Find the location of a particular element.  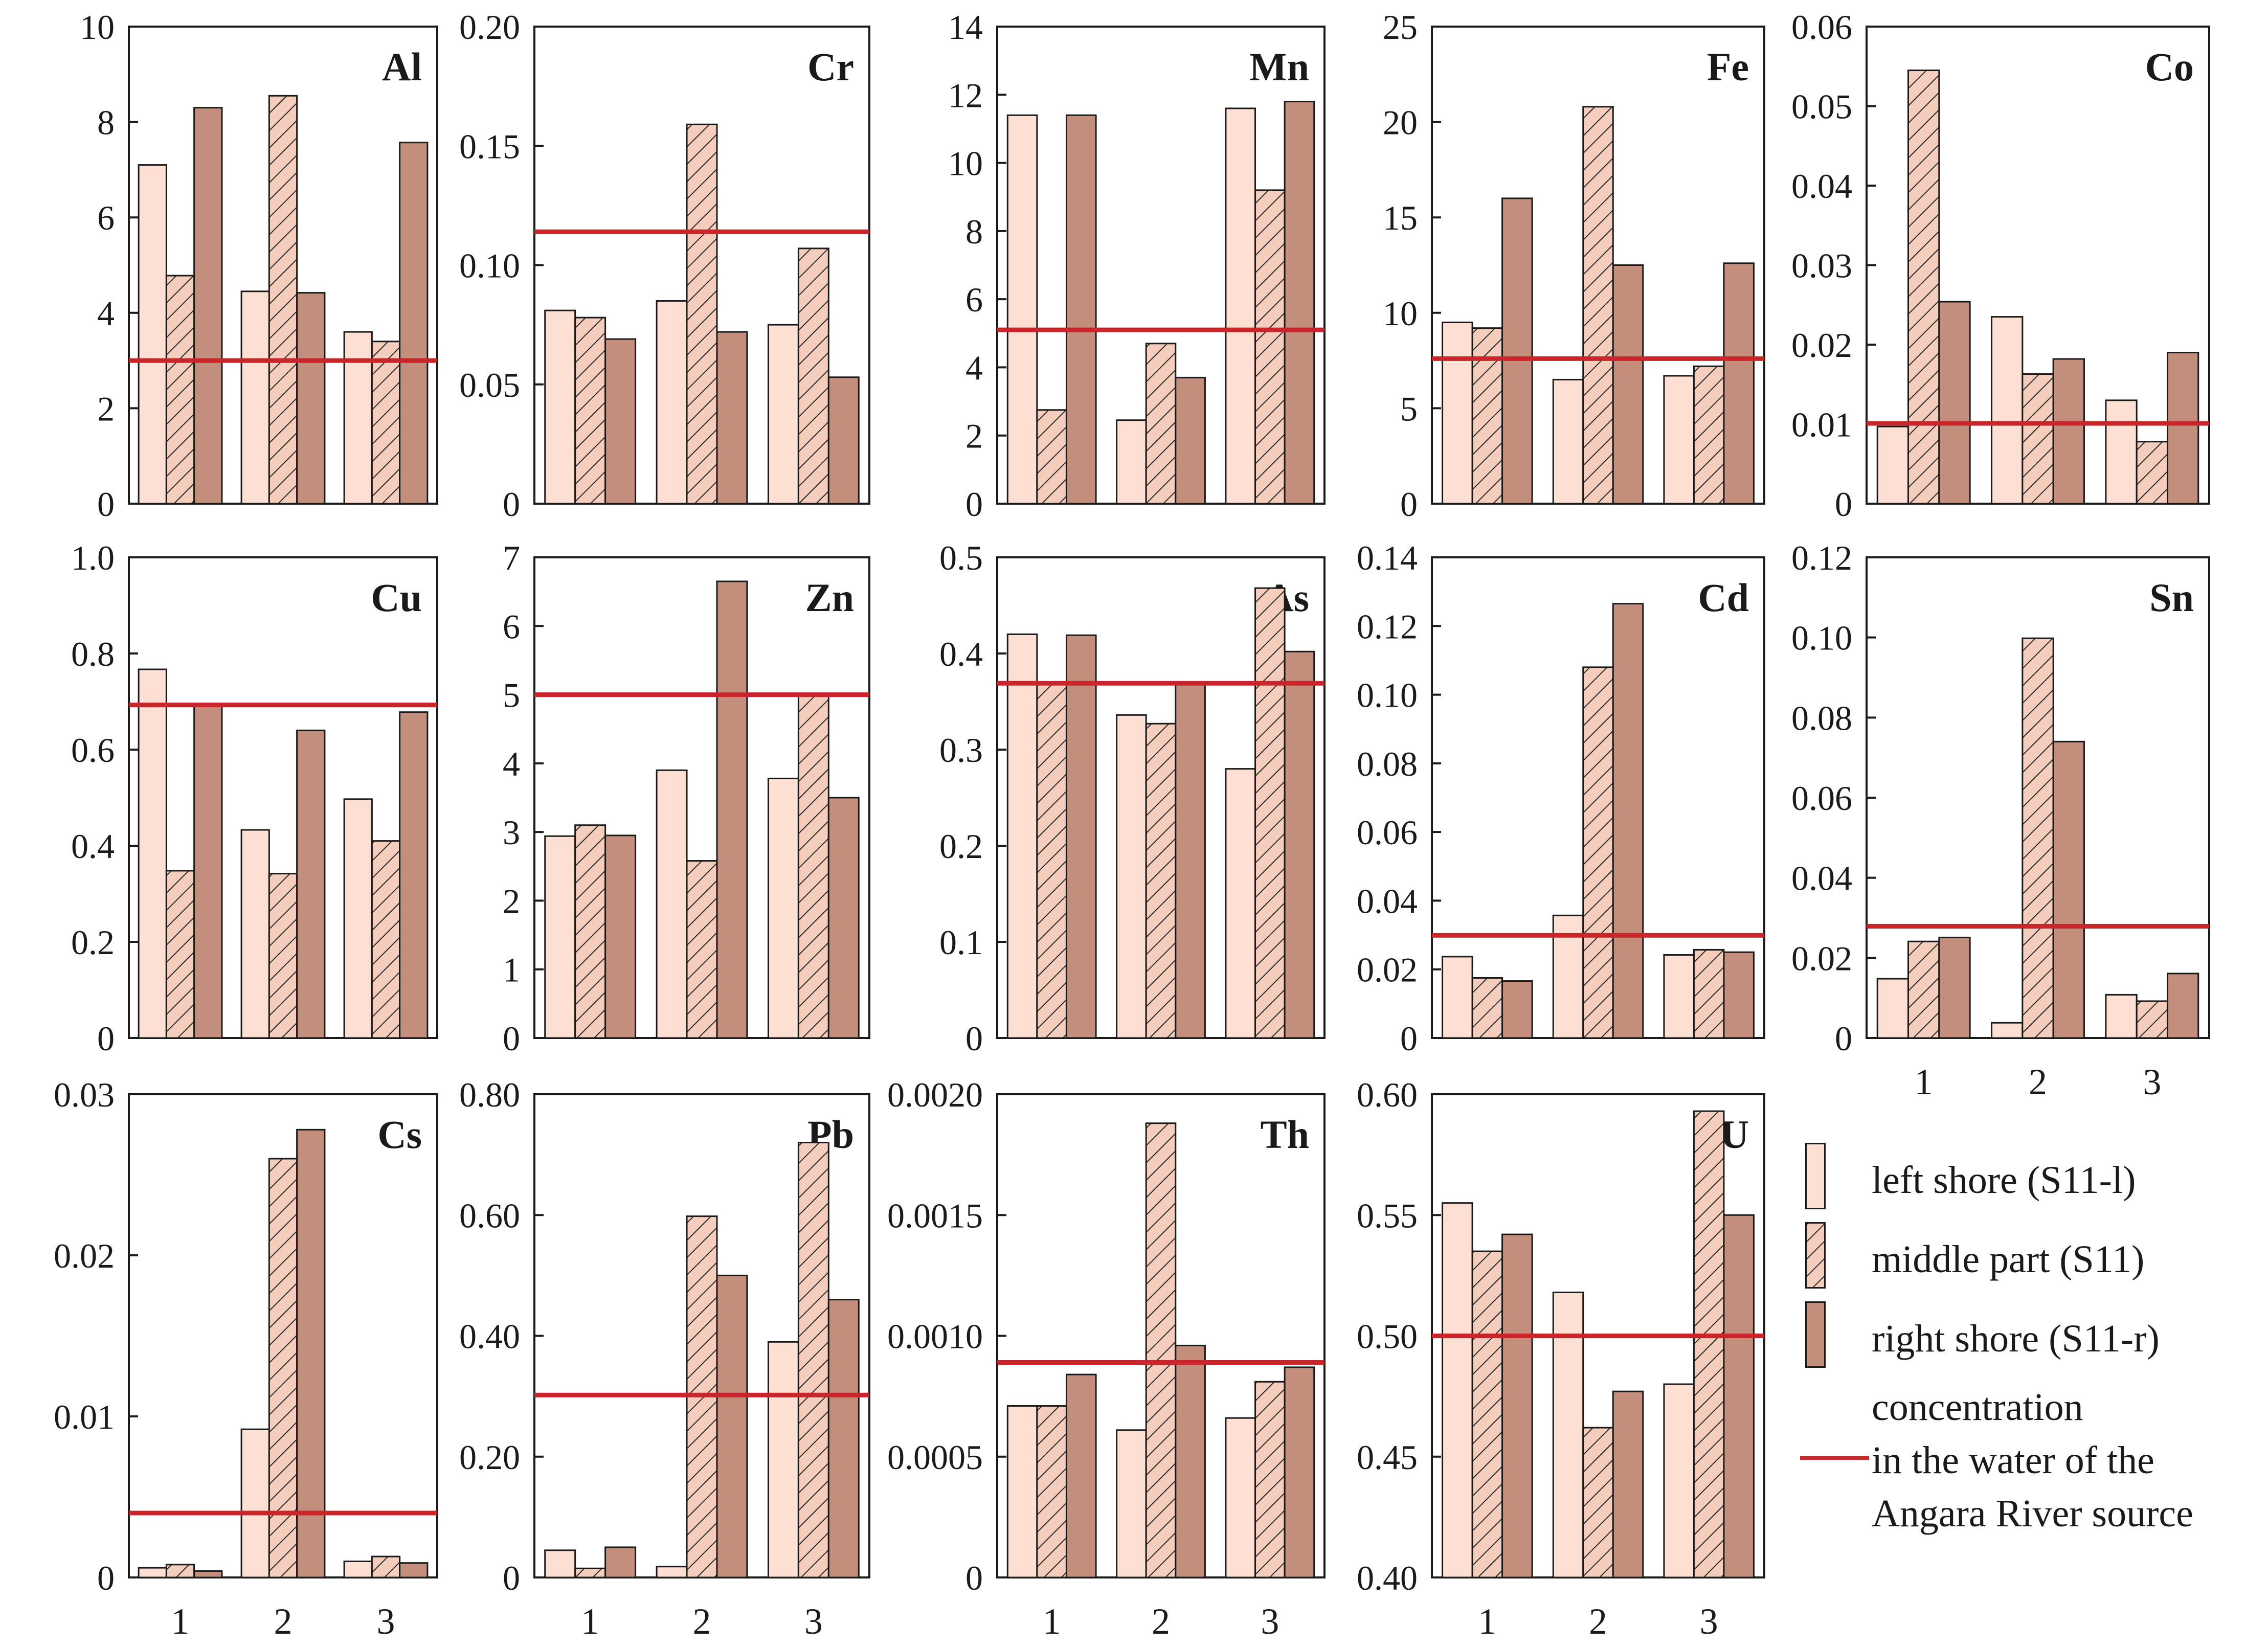

legend-item-middle: middle part (S11) is located at coordinates (2030, 1255).